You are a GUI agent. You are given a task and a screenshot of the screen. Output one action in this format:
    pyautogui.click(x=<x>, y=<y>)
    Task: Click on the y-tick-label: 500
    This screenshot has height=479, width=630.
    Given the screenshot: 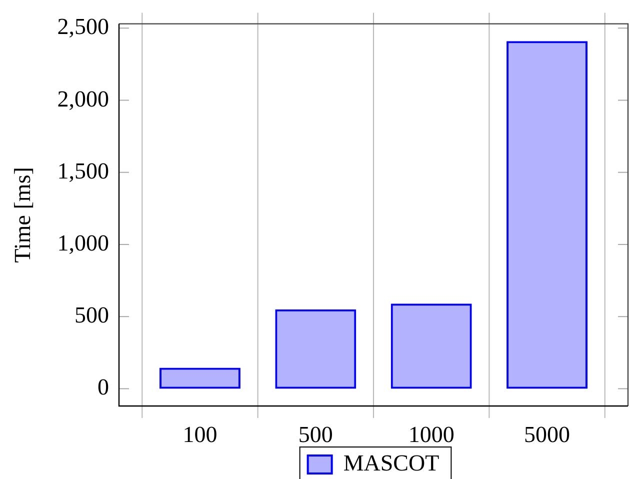 What is the action you would take?
    pyautogui.click(x=91, y=315)
    